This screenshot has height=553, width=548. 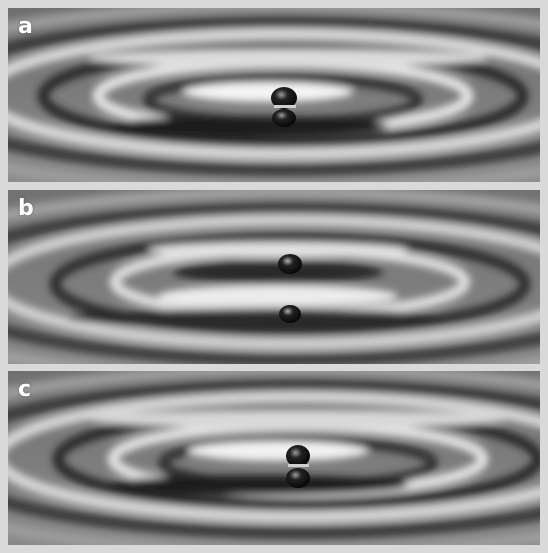 I want to click on panel-b-droplets, so click(x=290, y=288).